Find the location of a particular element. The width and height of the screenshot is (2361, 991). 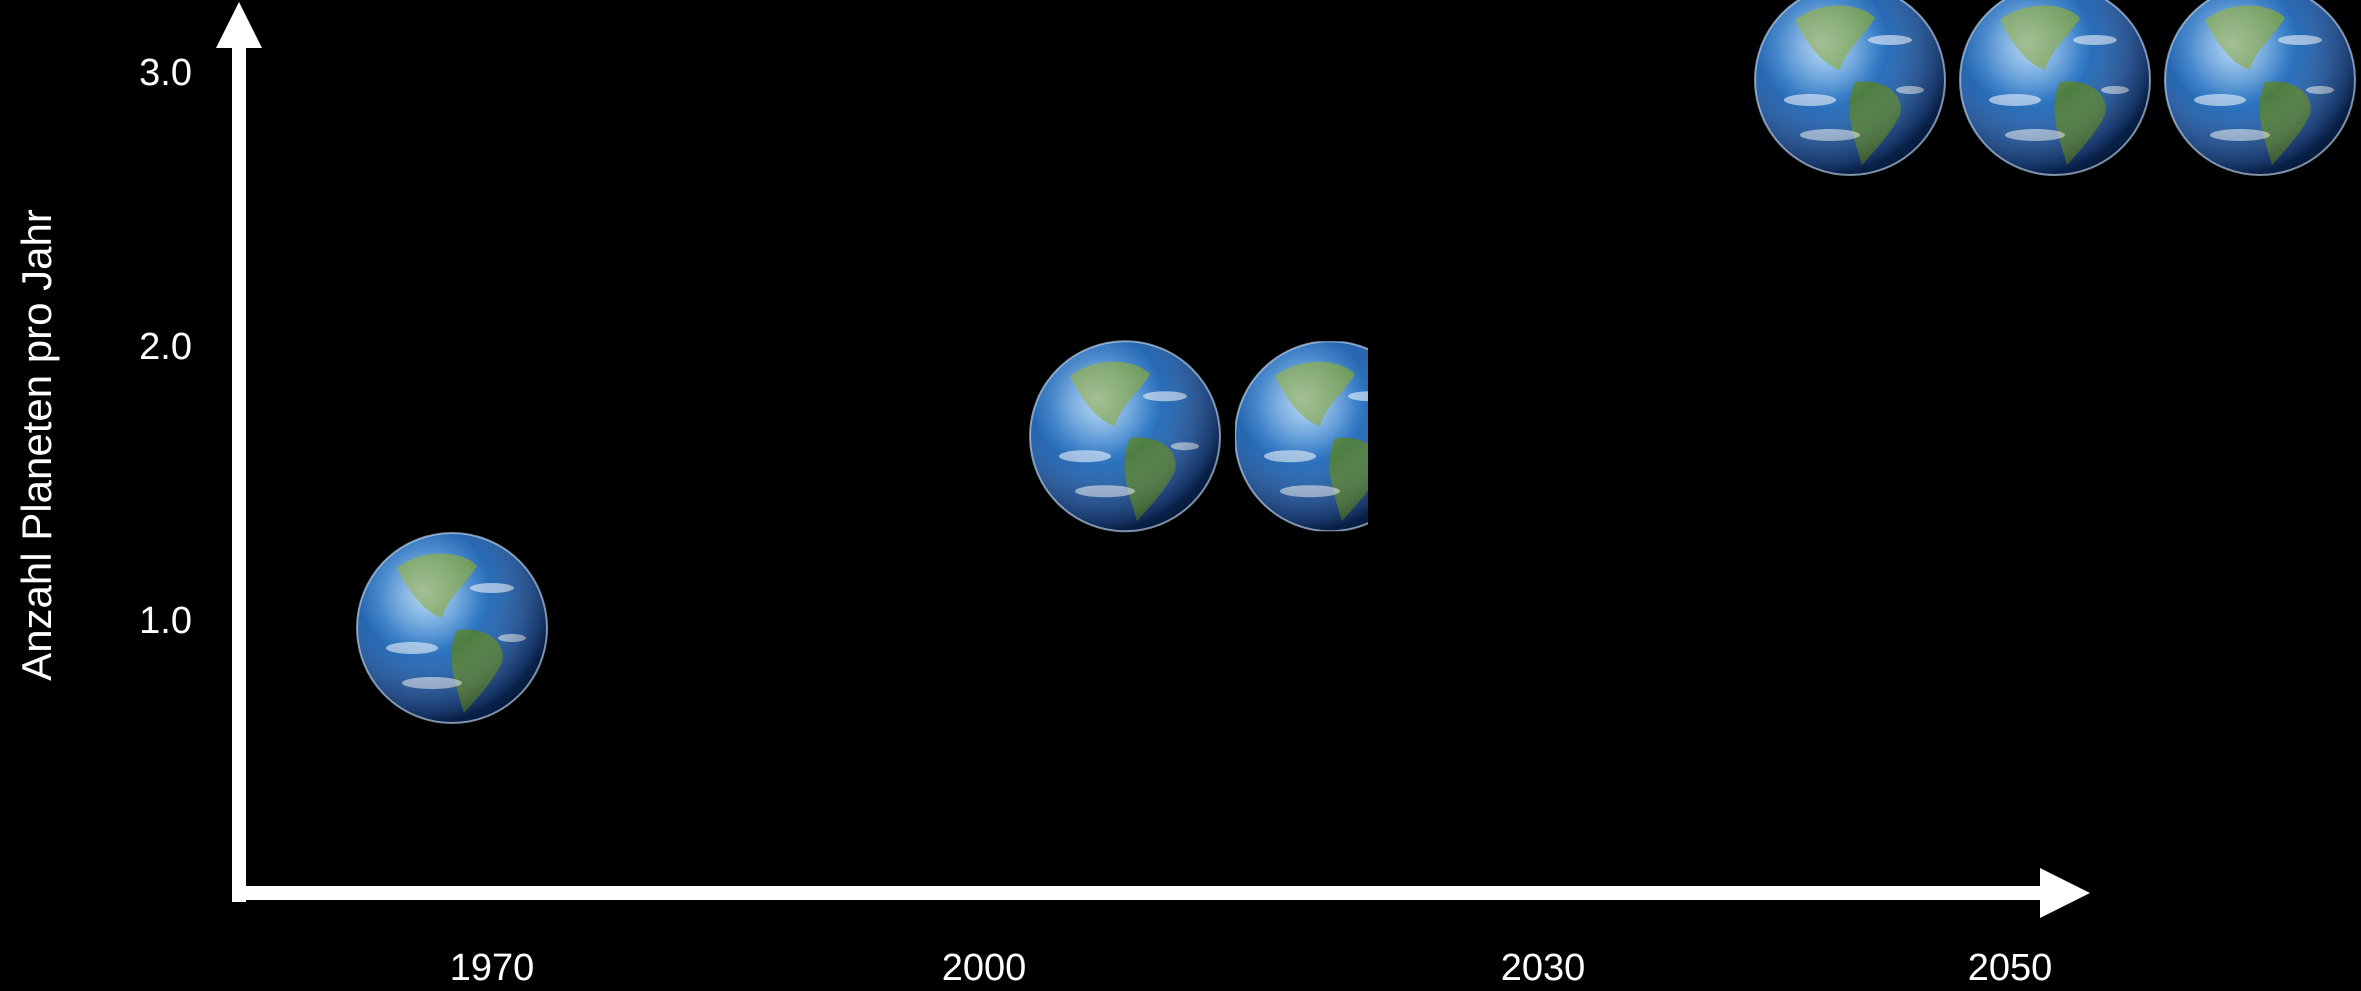

y-axis is located at coordinates (239, 452).